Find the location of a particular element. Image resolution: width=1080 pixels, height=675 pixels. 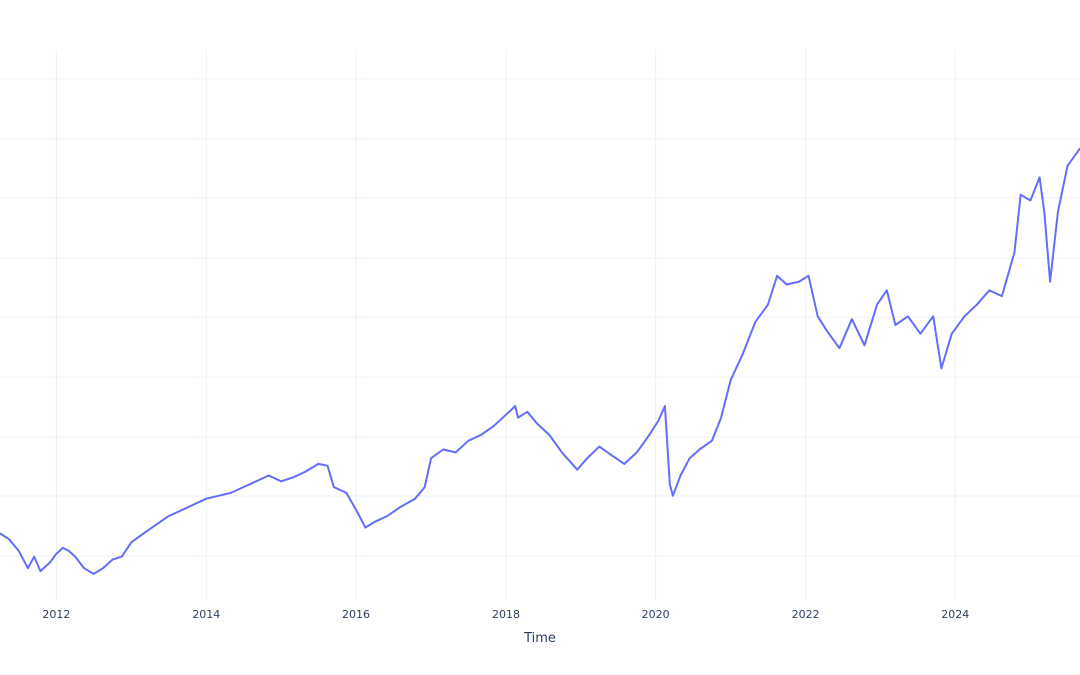

x-tick-label: 2012 is located at coordinates (56, 614).